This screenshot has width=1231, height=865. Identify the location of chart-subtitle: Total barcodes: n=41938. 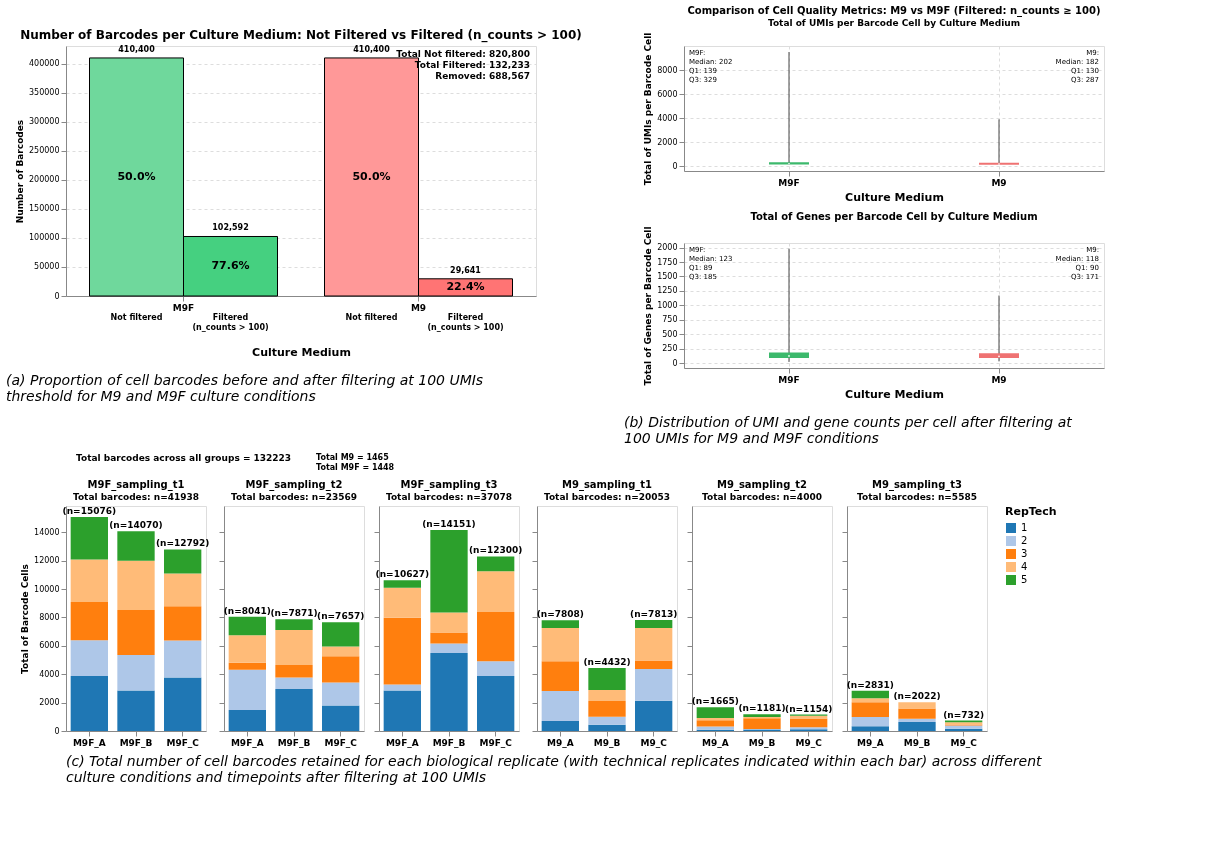
(136, 497).